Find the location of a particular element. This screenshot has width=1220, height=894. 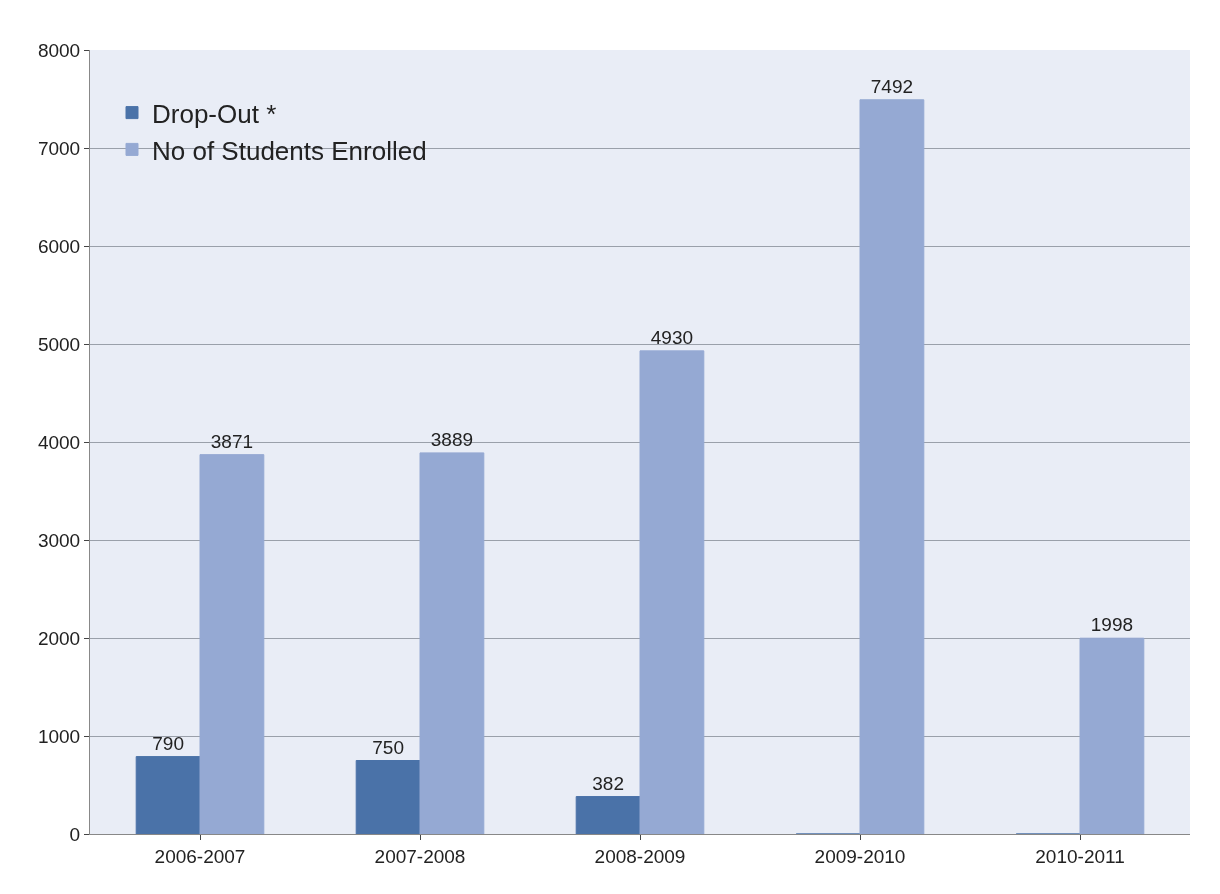

data-label: 750 is located at coordinates (388, 747).